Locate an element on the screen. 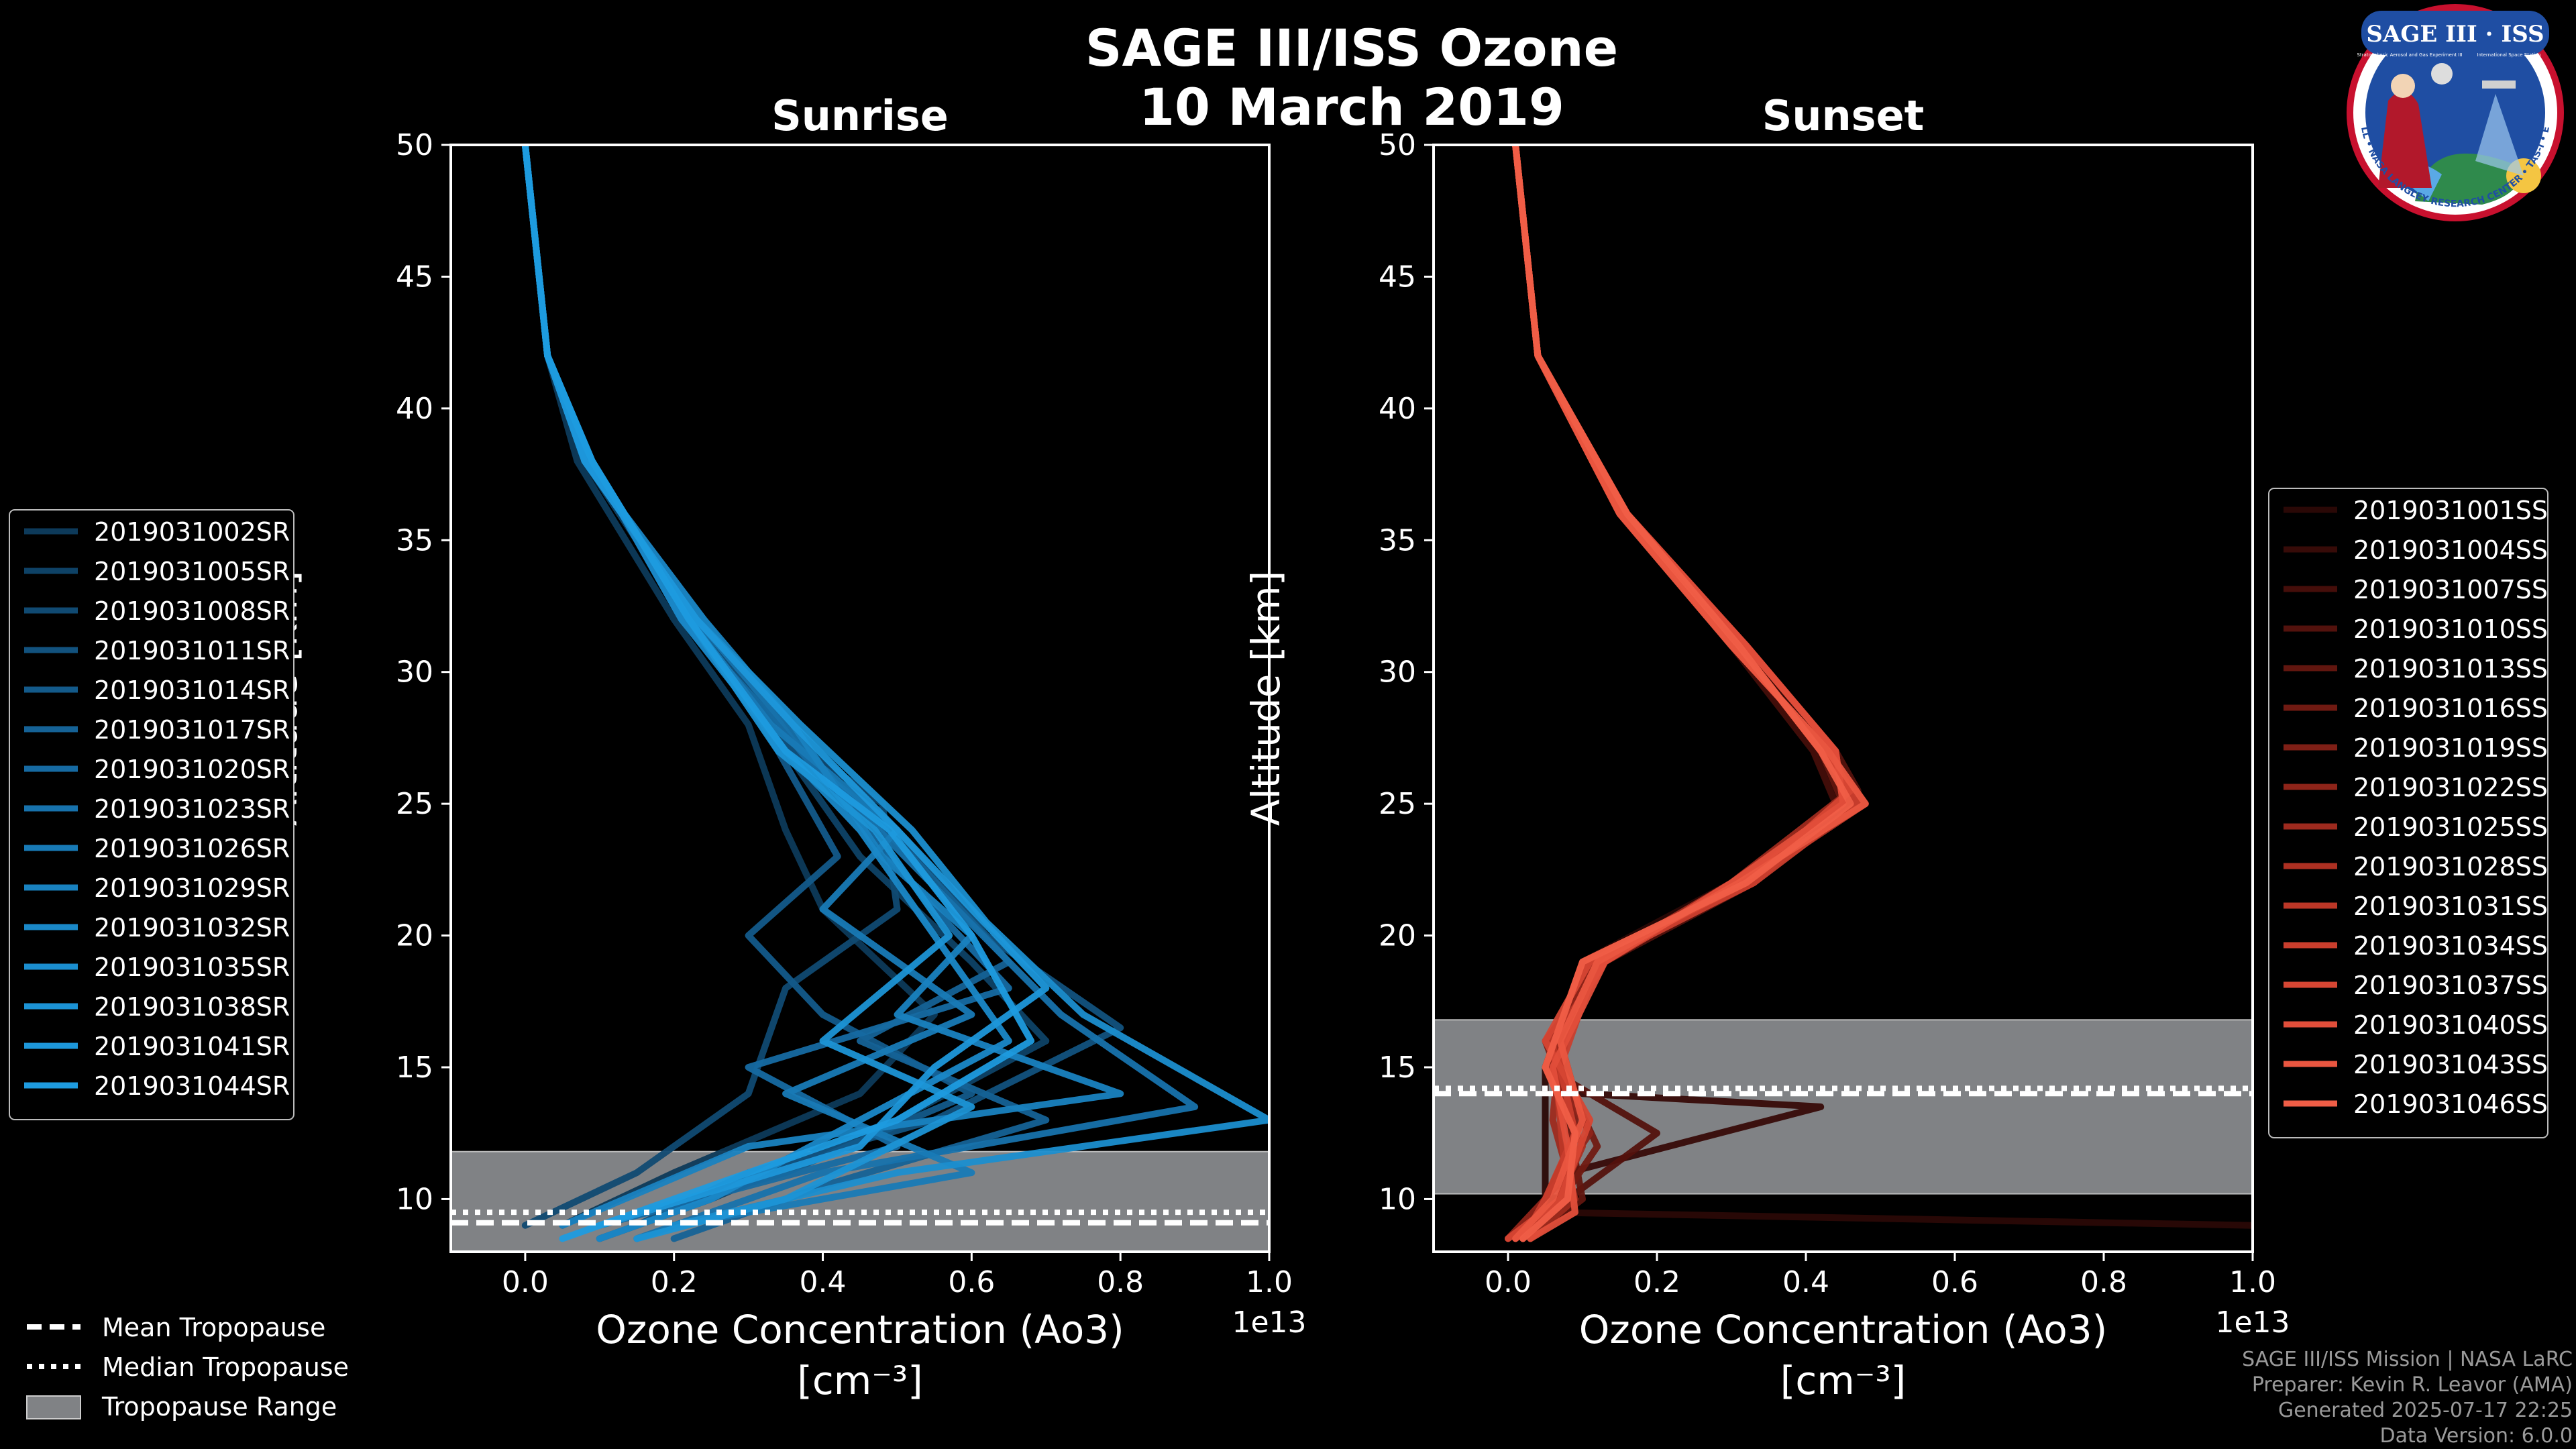  logo-beam-icon is located at coordinates (2499, 135).